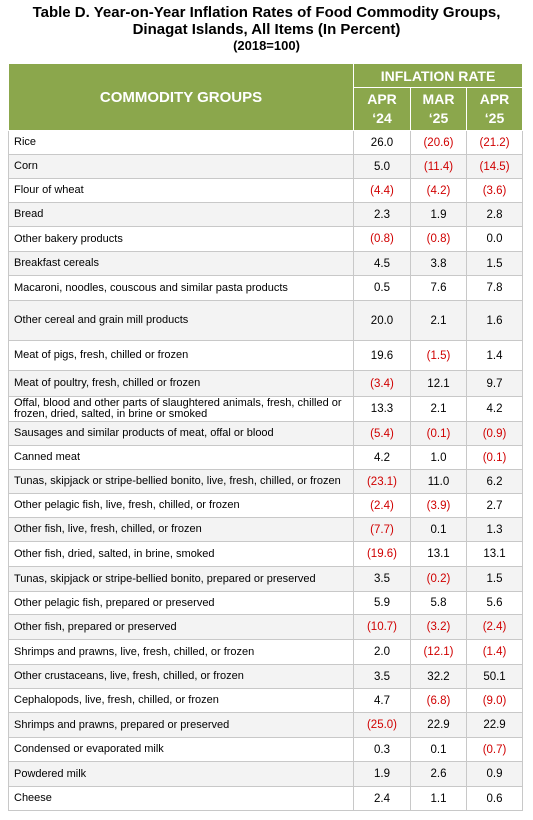  What do you see at coordinates (438, 579) in the screenshot?
I see `rate-value: (0.2)` at bounding box center [438, 579].